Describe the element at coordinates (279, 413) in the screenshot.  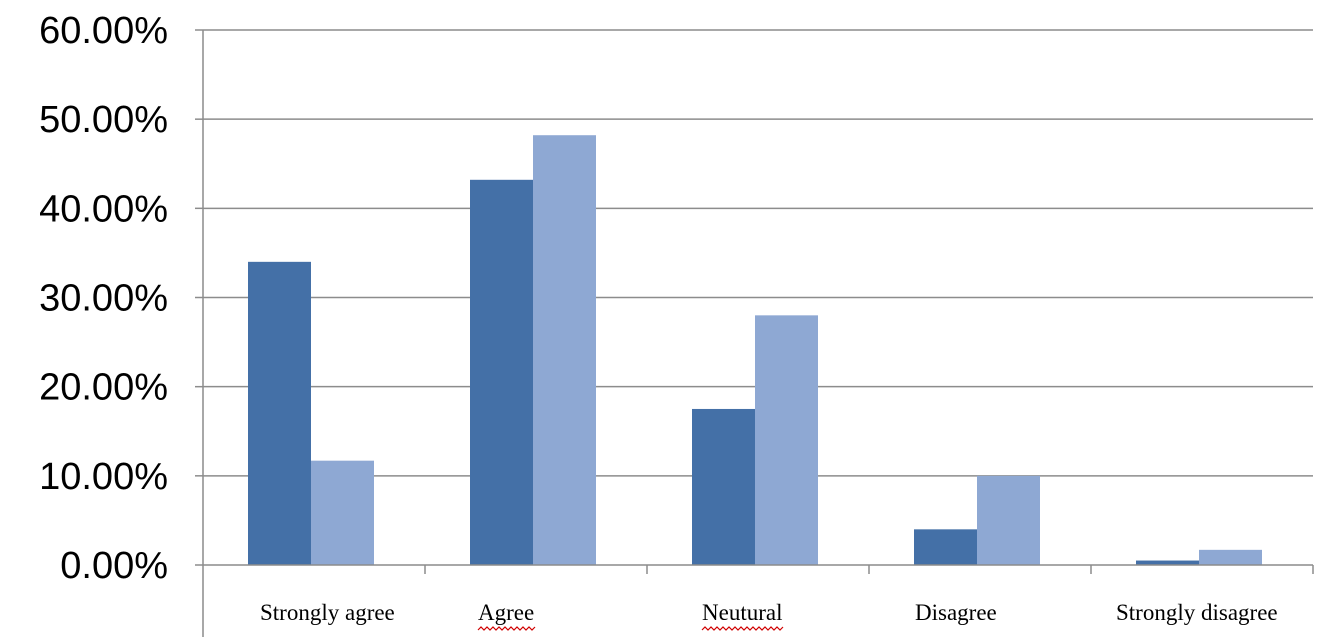
I see `bar-series-1-strongly-agree` at that location.